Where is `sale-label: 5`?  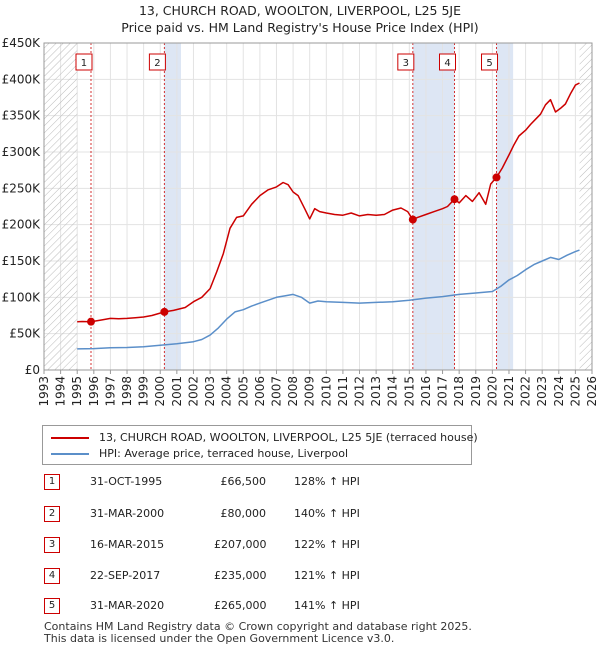
sale-label: 5 is located at coordinates (489, 63).